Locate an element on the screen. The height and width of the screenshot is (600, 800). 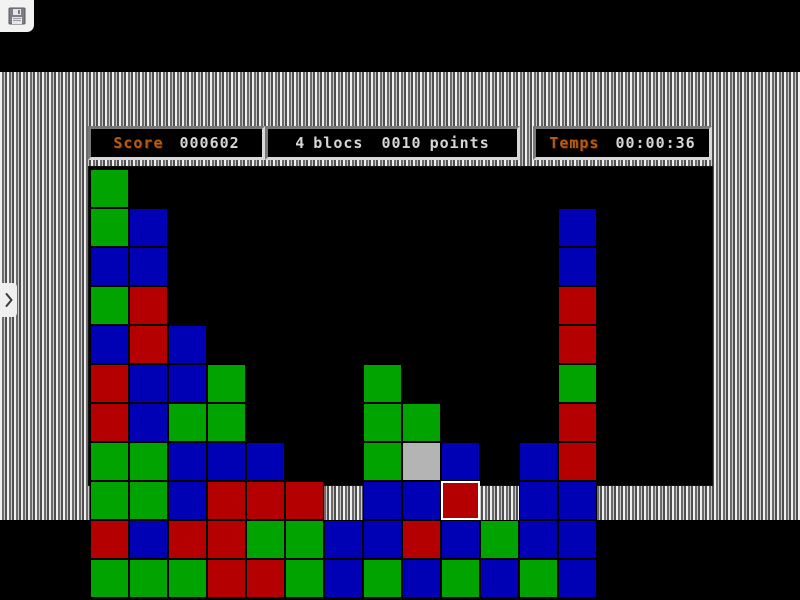
time-panel: Temps 00:00:36 is located at coordinates (622, 143).